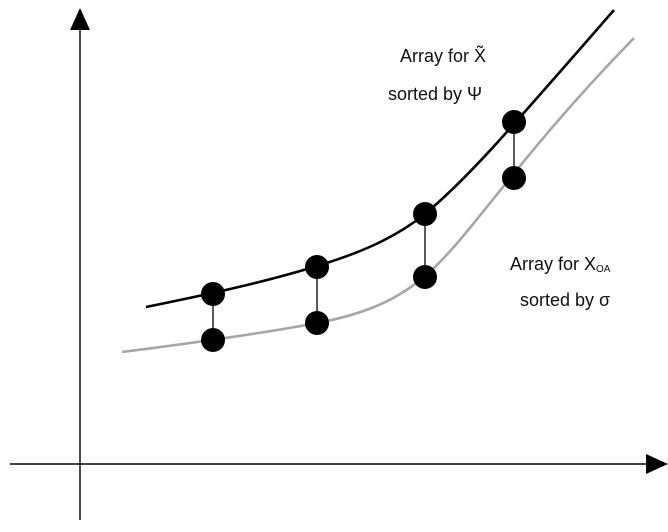 The image size is (668, 532). What do you see at coordinates (435, 94) in the screenshot?
I see `upper-label-line2: sorted by Ψ` at bounding box center [435, 94].